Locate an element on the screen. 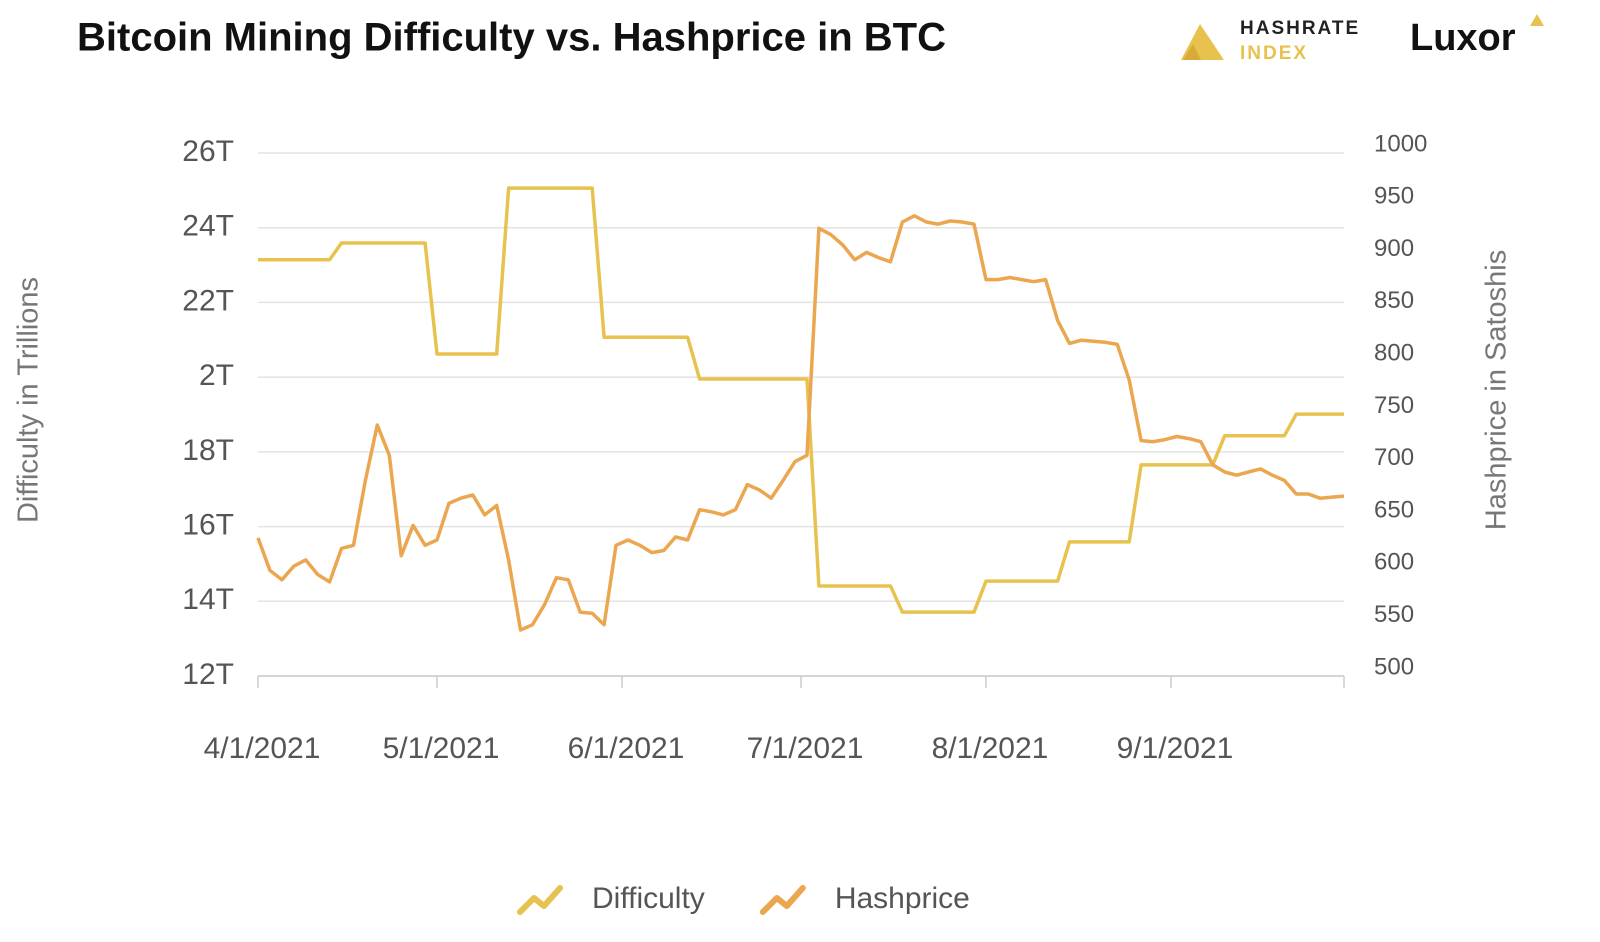 This screenshot has height=942, width=1600. x-tick-label: 7/1/2021 is located at coordinates (805, 748).